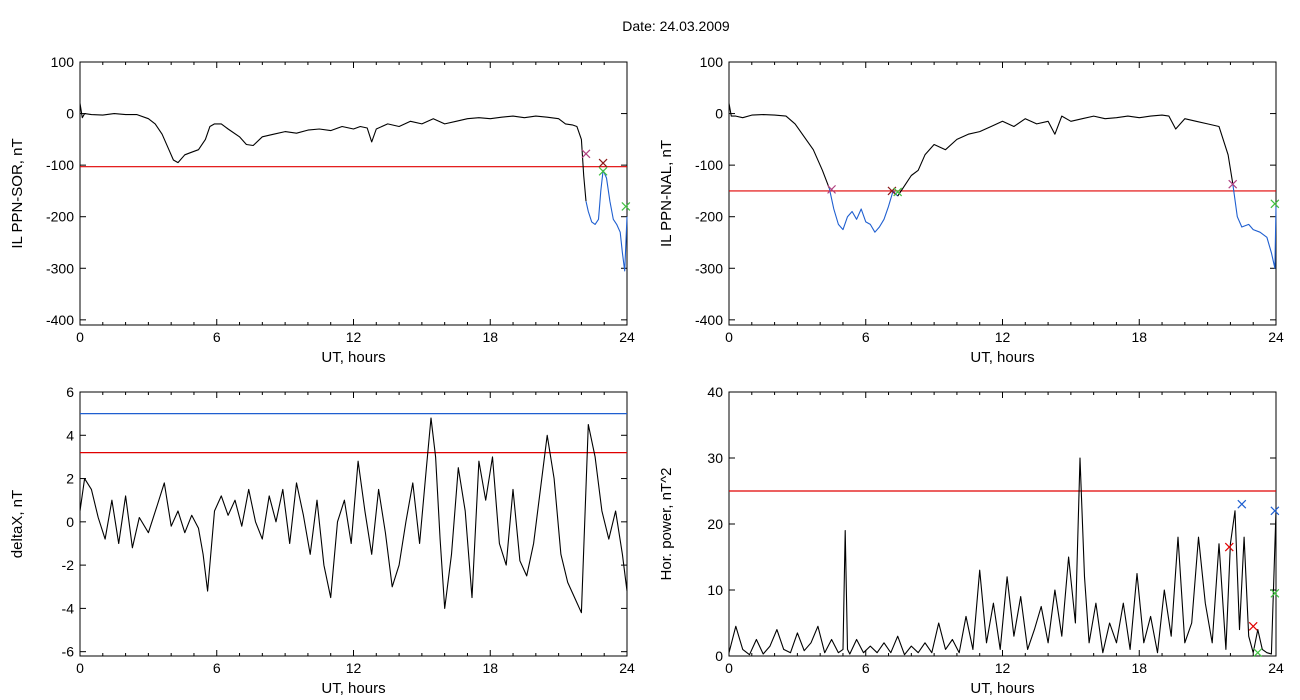  I want to click on y-axis-label: IL PPN-SOR, nT, so click(17, 193).